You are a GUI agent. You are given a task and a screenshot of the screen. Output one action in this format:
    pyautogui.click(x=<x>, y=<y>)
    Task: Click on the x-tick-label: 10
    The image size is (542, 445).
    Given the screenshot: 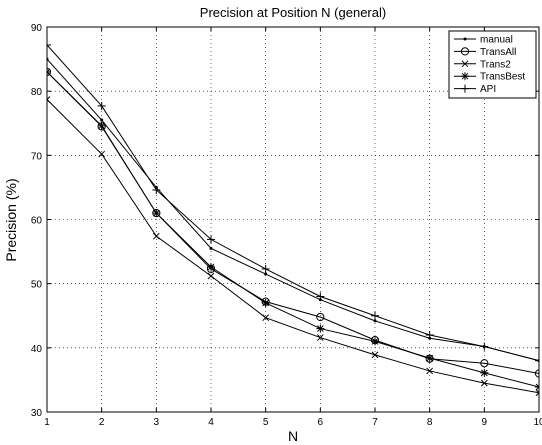 What is the action you would take?
    pyautogui.click(x=537, y=422)
    